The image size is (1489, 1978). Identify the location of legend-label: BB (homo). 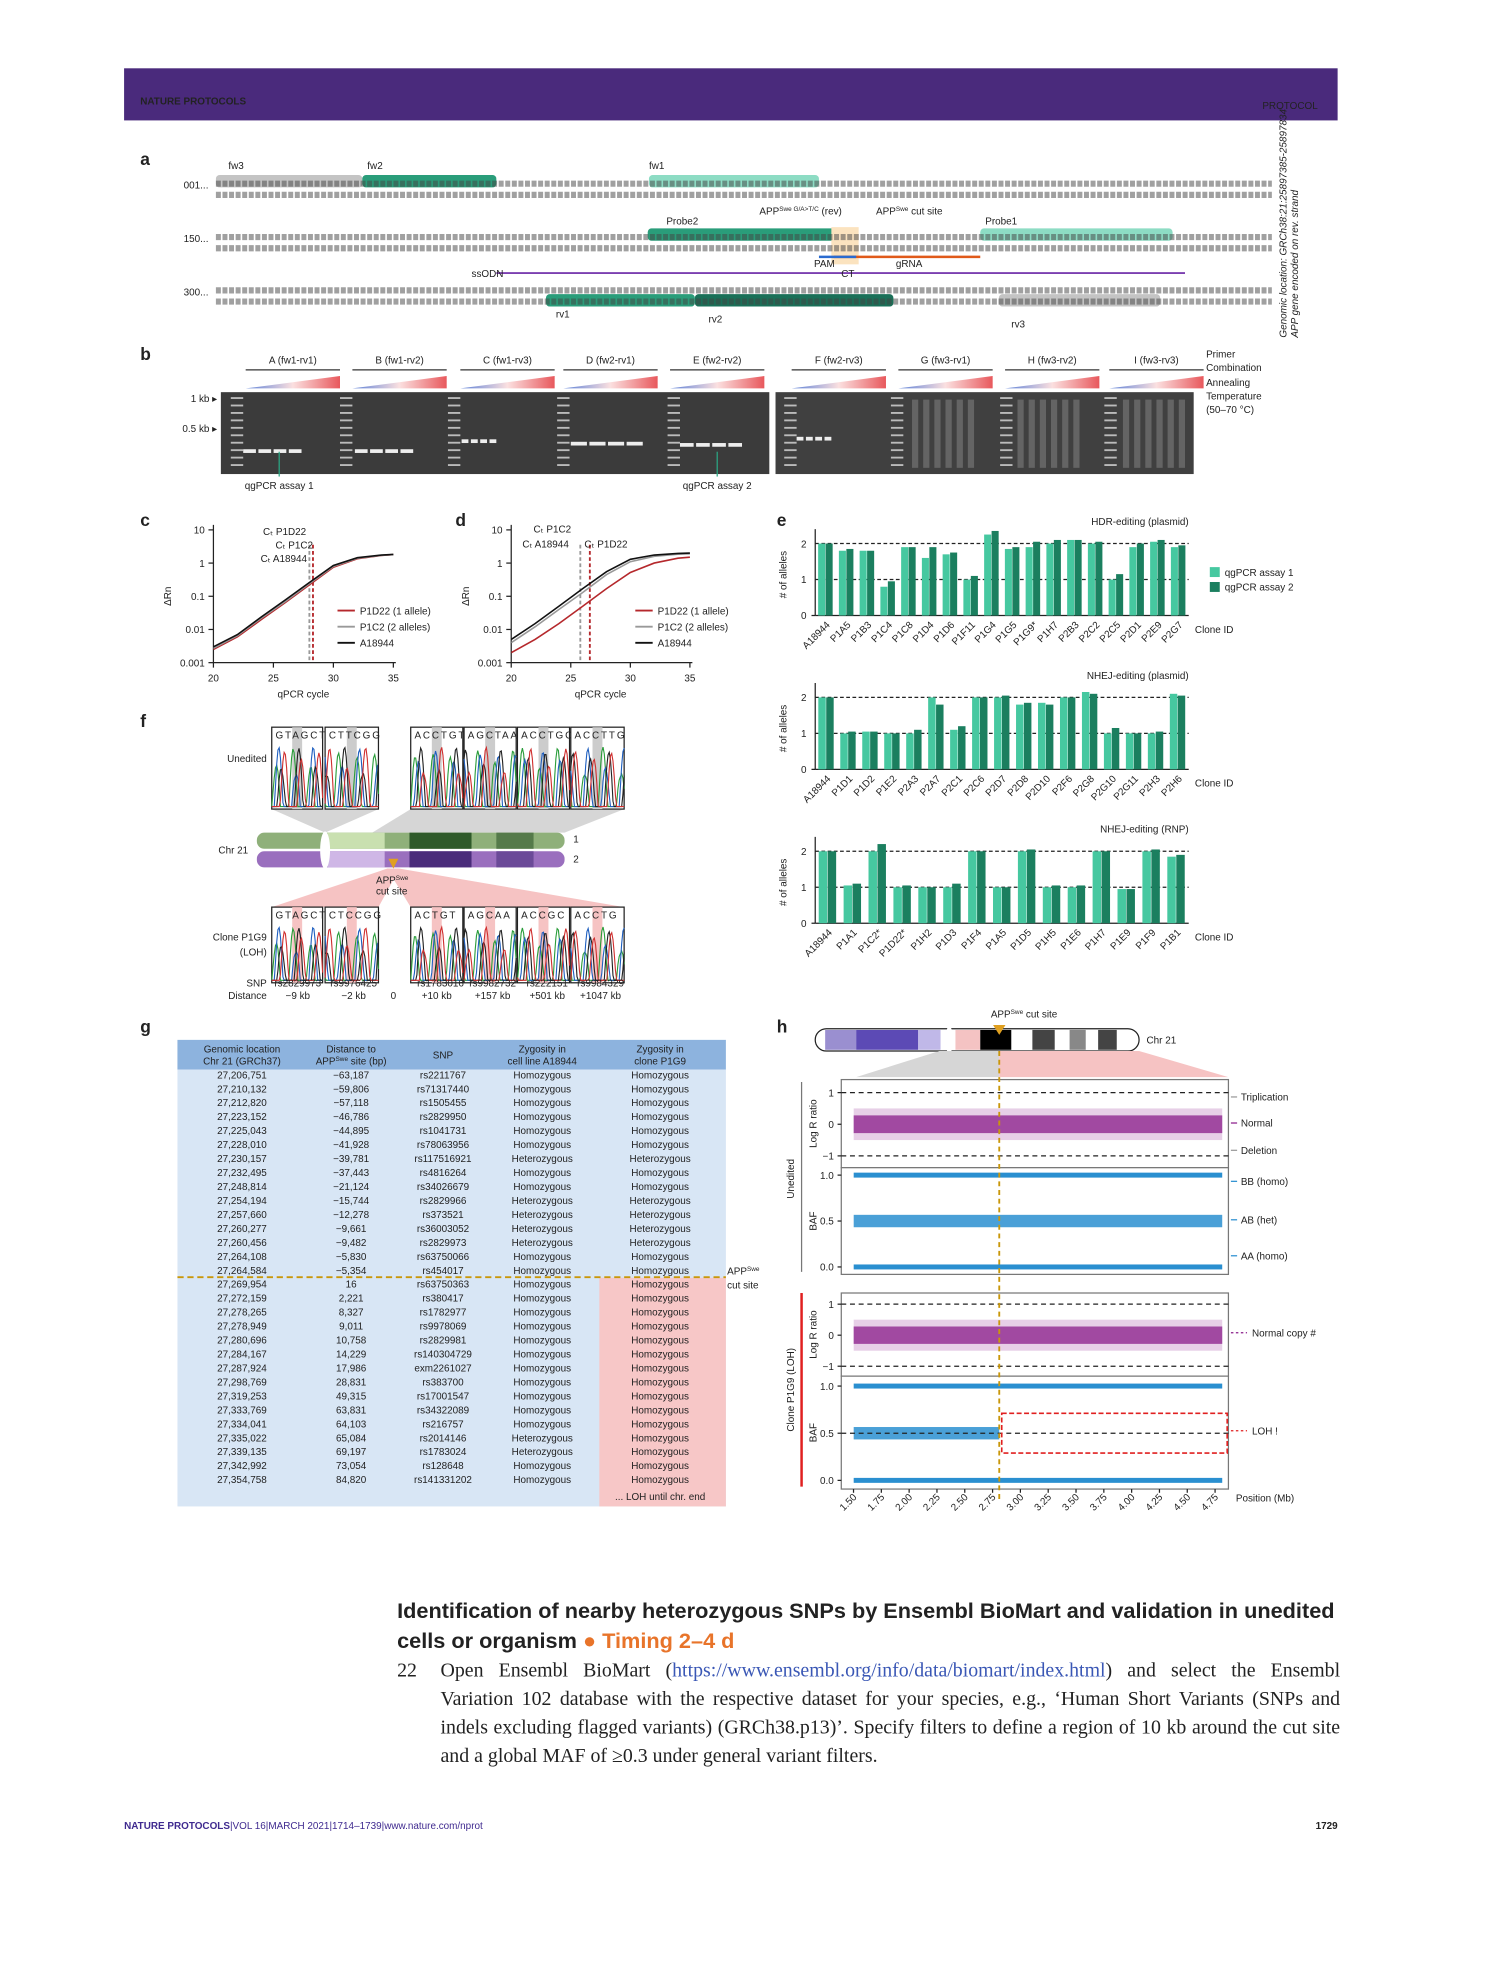
(1264, 1182).